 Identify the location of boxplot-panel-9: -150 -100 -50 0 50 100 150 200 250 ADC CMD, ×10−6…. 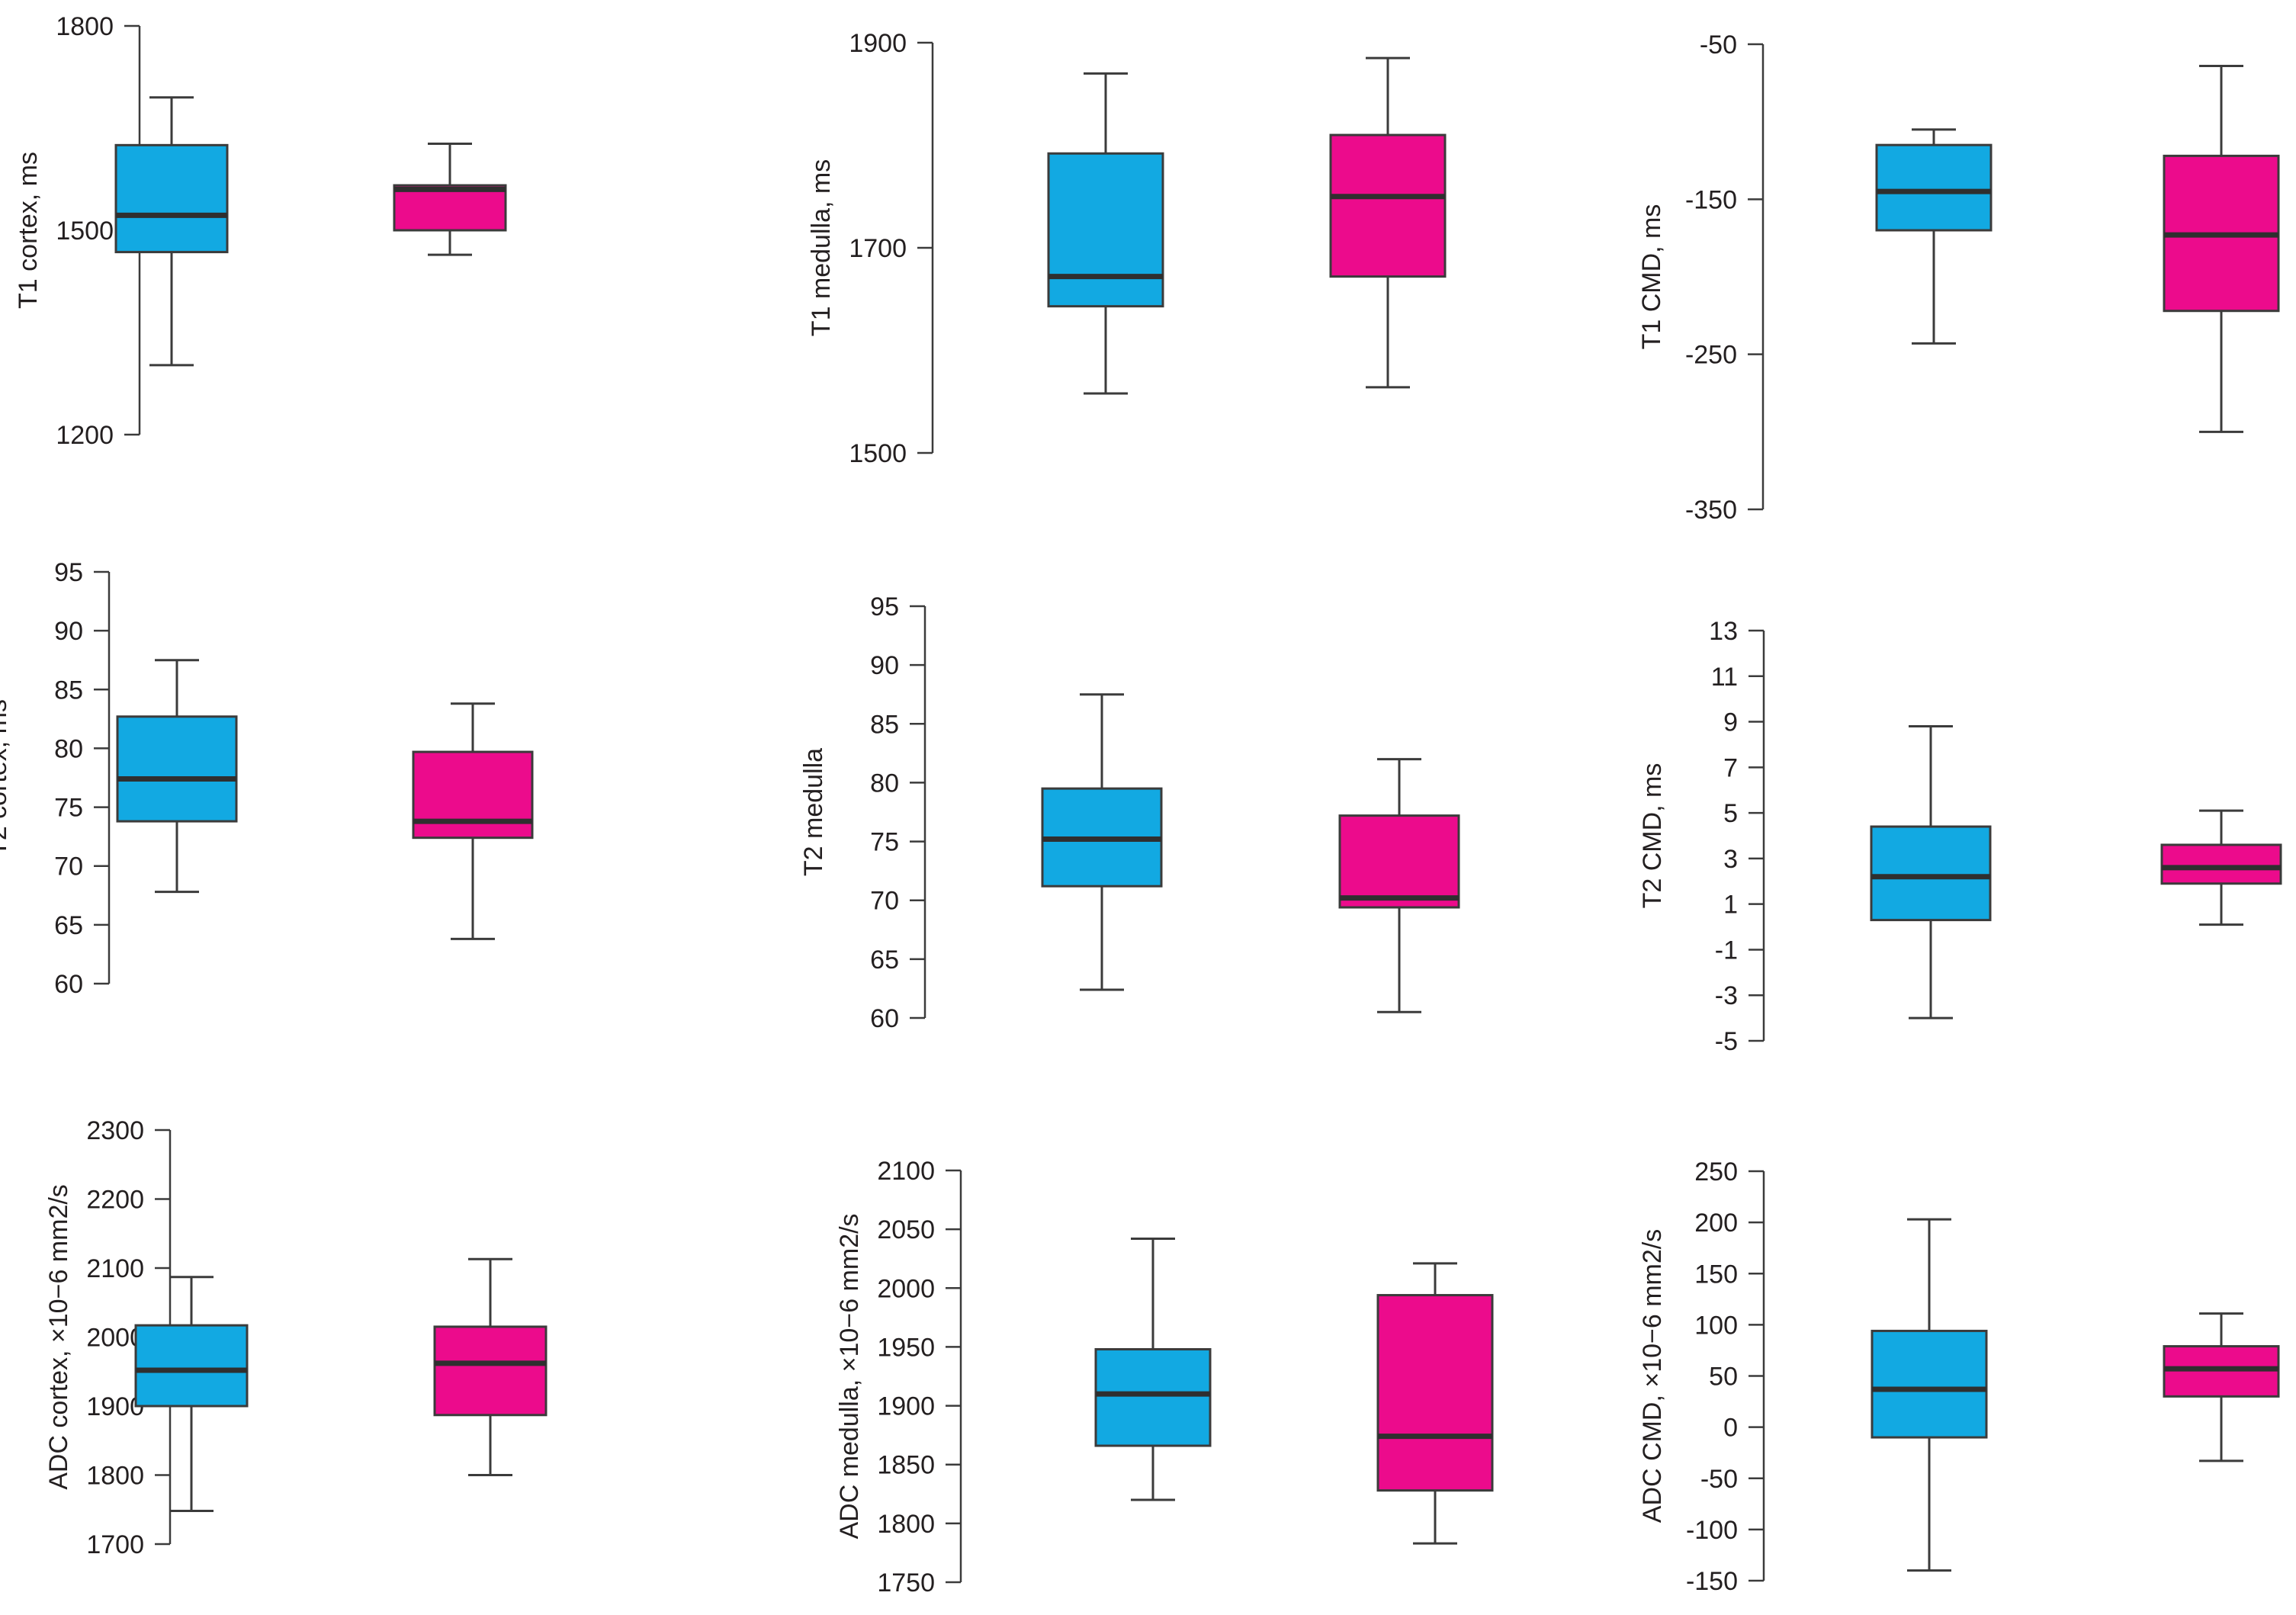
(1910, 1373).